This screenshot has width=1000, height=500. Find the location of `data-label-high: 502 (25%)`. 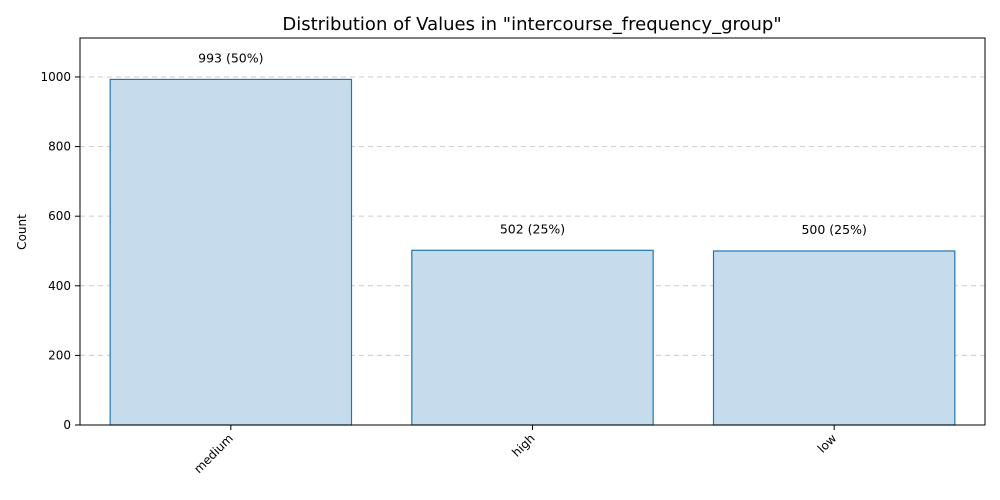

data-label-high: 502 (25%) is located at coordinates (532, 228).